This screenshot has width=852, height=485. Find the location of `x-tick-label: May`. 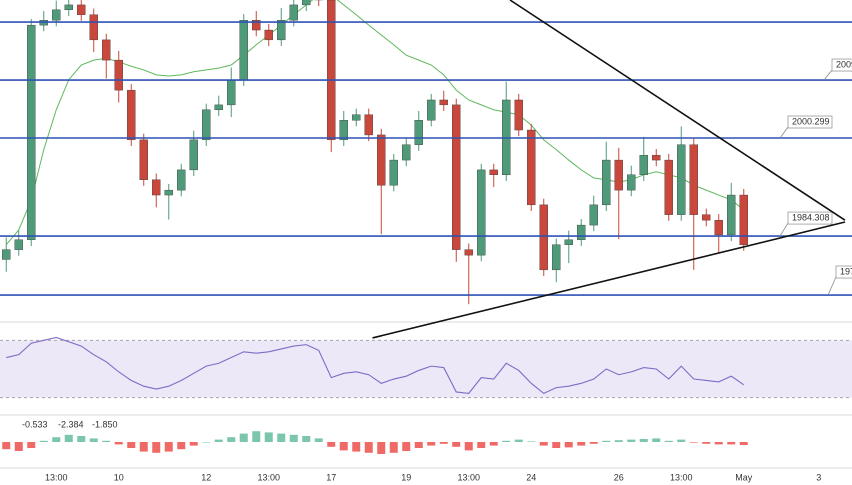

x-tick-label: May is located at coordinates (744, 477).